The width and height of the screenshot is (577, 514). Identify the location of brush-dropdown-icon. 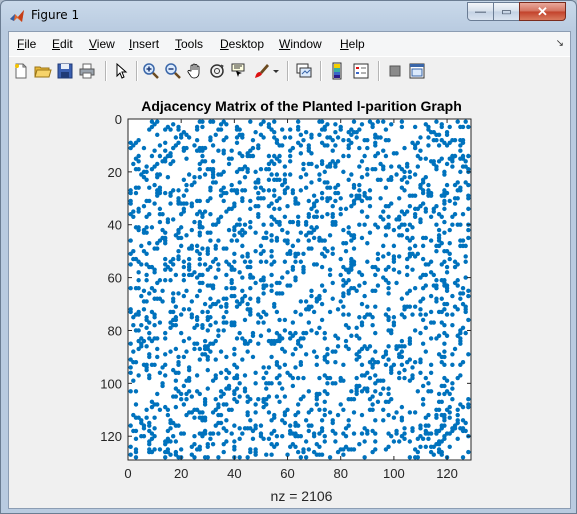
(276, 71).